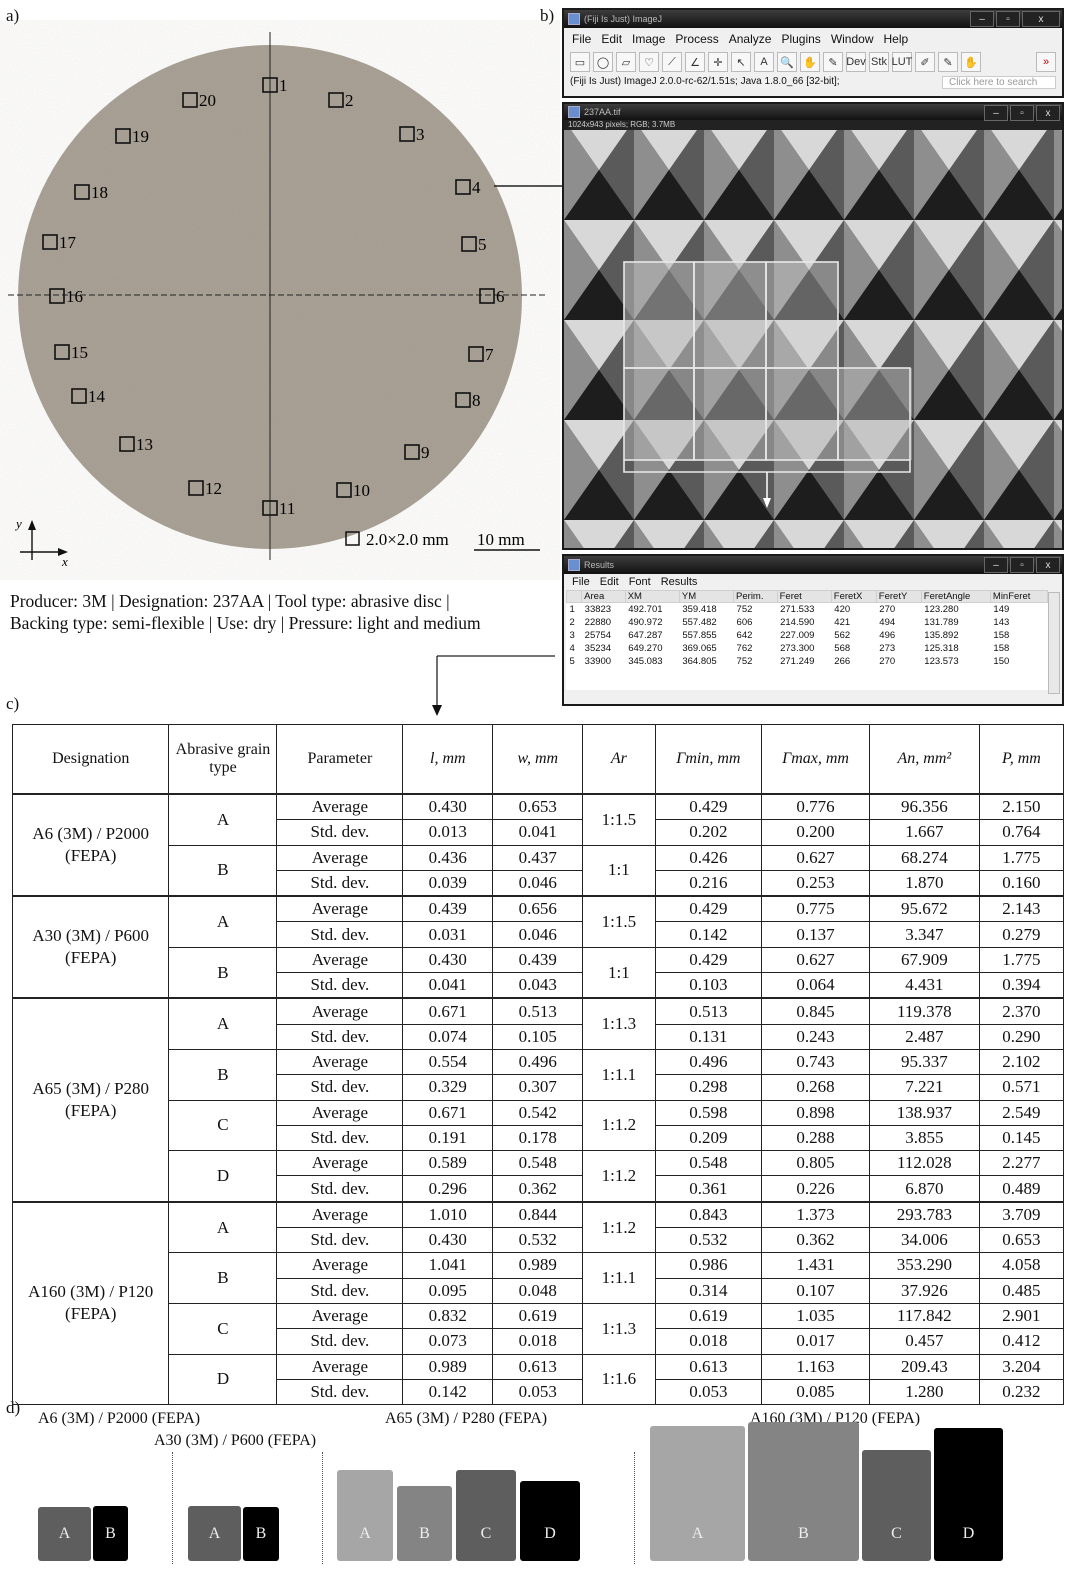 Image resolution: width=1066 pixels, height=1570 pixels. What do you see at coordinates (1001, 635) in the screenshot?
I see `results-cell: 158` at bounding box center [1001, 635].